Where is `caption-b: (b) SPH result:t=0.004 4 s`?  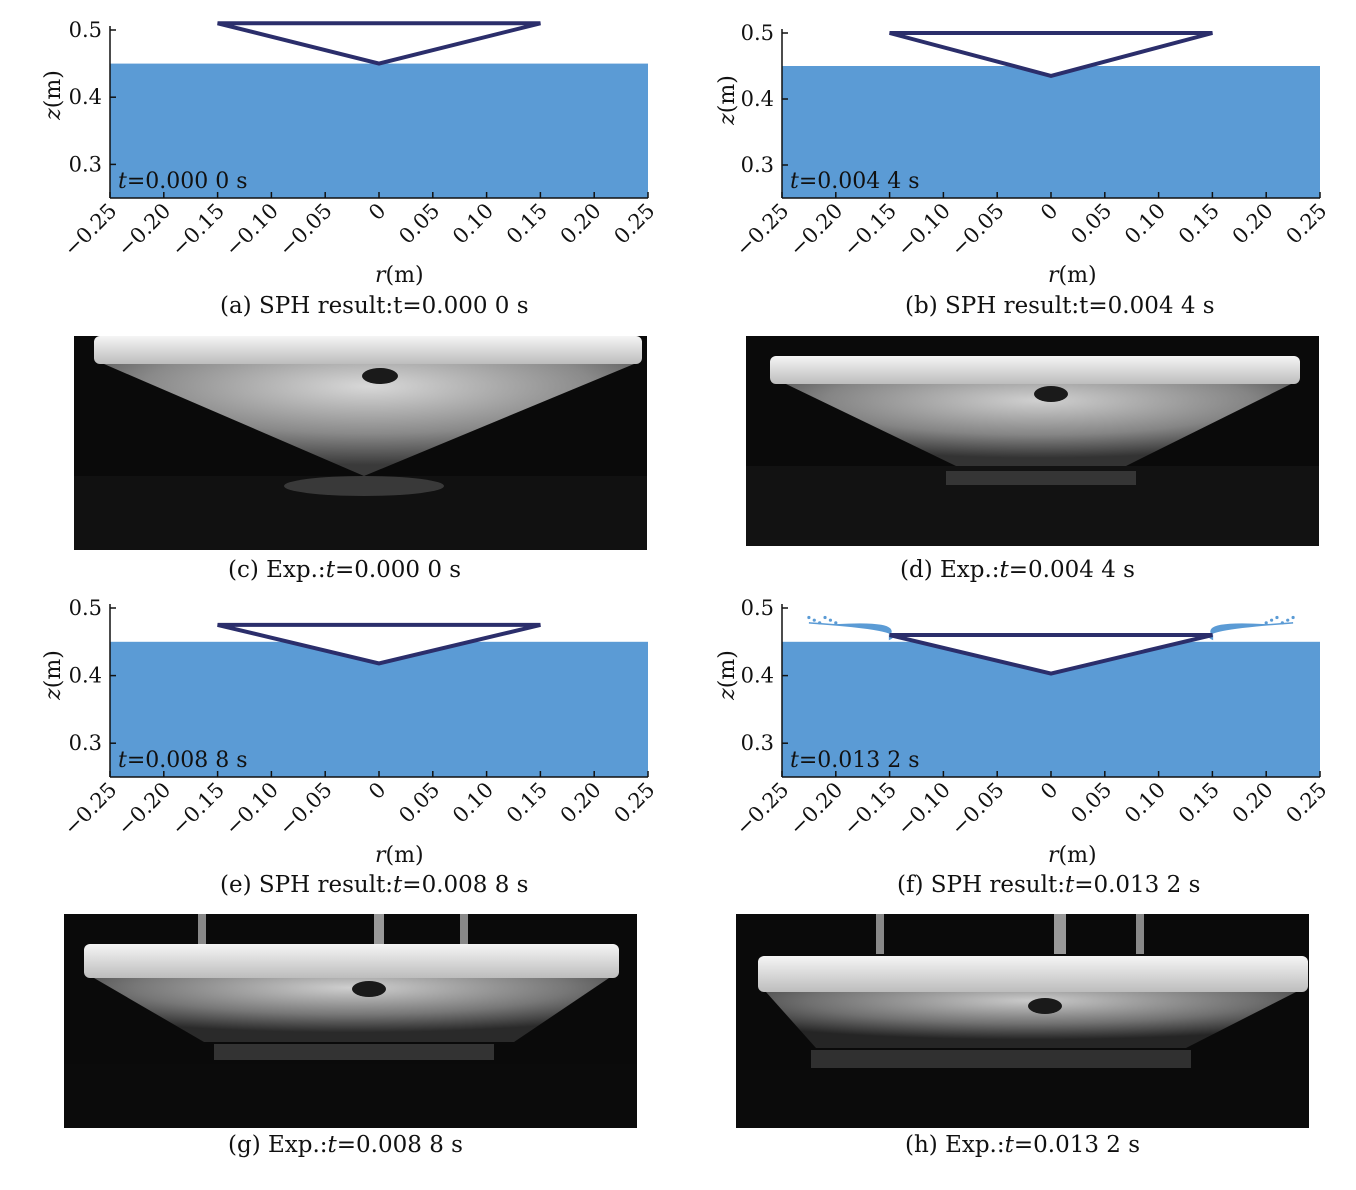 caption-b: (b) SPH result:t=0.004 4 s is located at coordinates (1060, 306).